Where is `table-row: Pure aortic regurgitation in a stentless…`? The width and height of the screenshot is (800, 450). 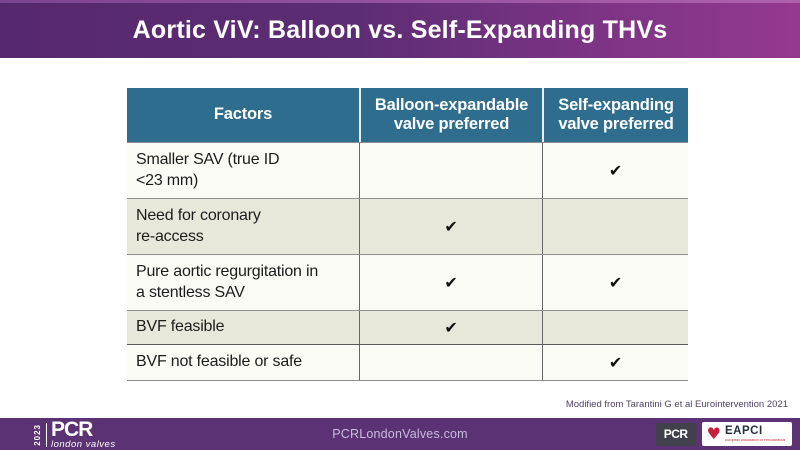
table-row: Pure aortic regurgitation in a stentless… is located at coordinates (407, 282).